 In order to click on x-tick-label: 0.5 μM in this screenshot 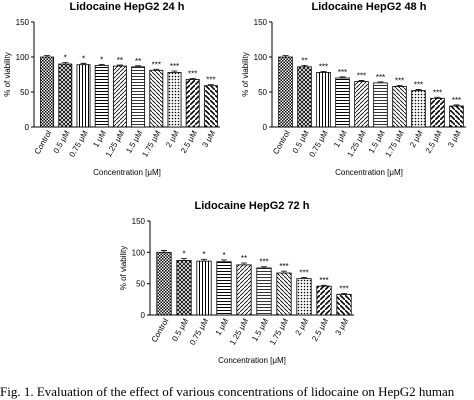, I will do `click(180, 330)`.